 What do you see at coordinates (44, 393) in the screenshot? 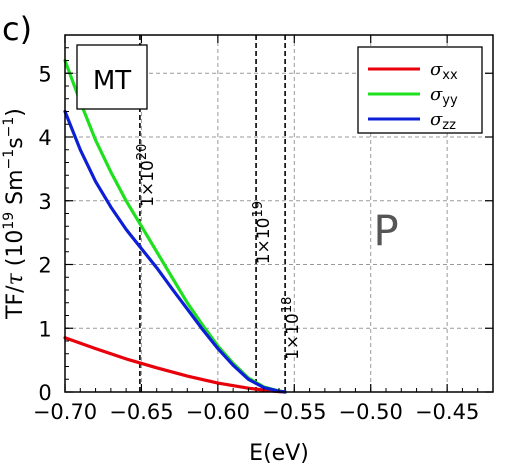
I see `y-tick-label: 0` at bounding box center [44, 393].